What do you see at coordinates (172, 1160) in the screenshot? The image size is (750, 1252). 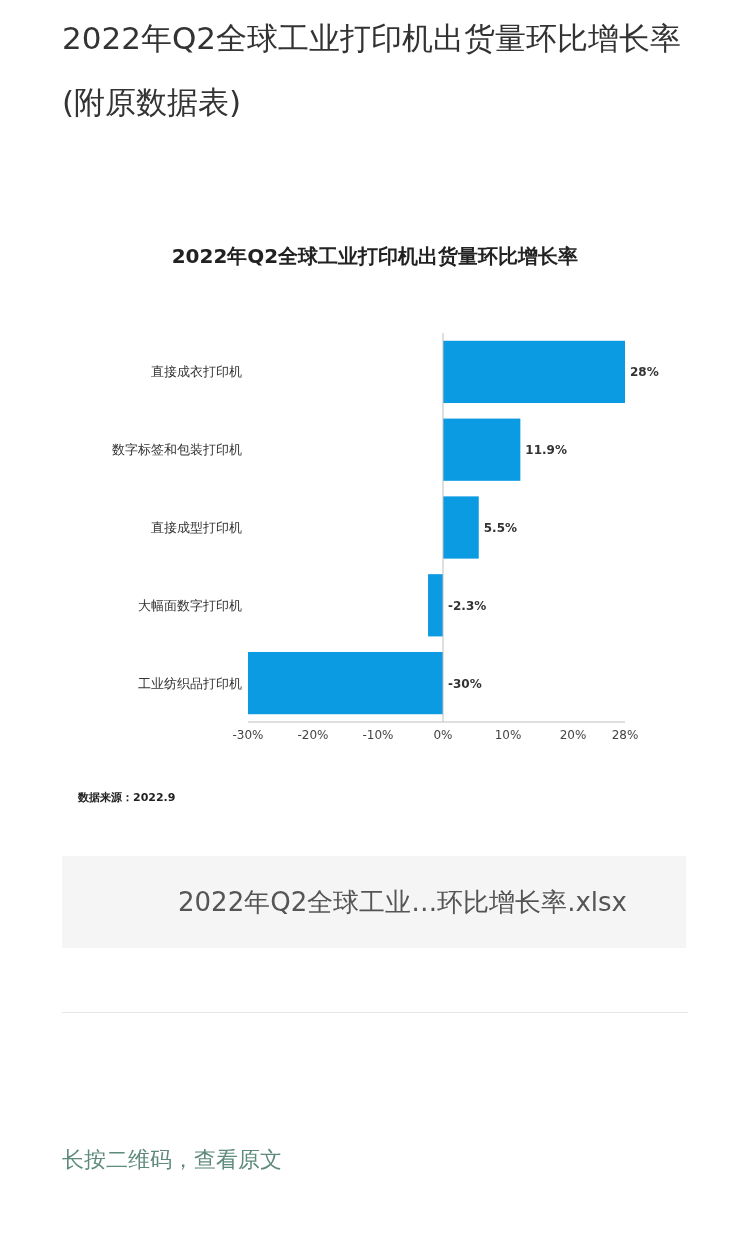 I see `text: 长按二维码，查看原文` at bounding box center [172, 1160].